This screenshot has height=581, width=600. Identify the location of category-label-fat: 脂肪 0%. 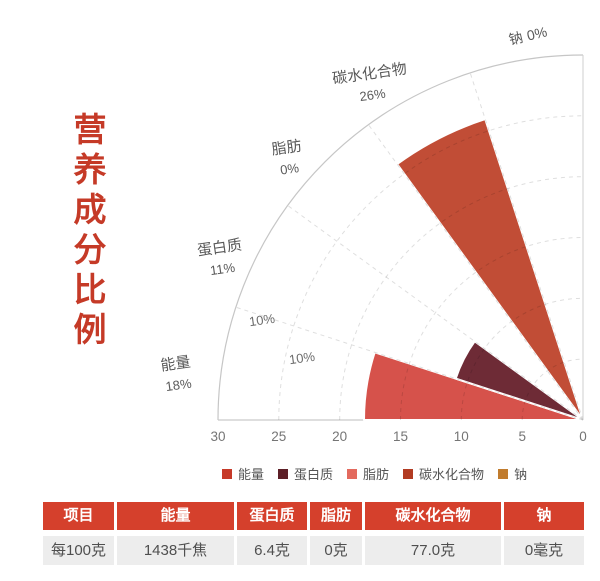
(288, 158).